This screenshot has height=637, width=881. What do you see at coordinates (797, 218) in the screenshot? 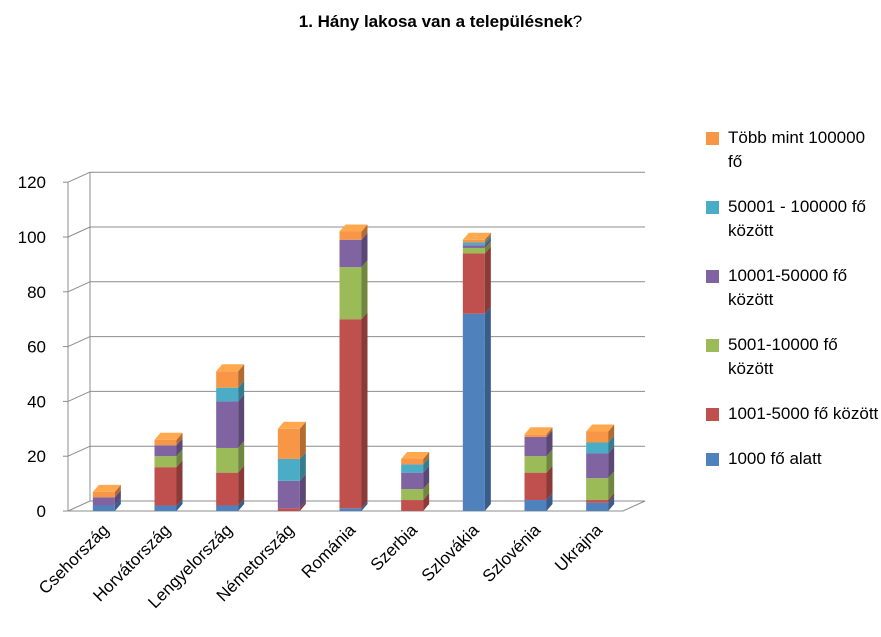
I see `legend-label: 50001 - 100000 fő között` at bounding box center [797, 218].